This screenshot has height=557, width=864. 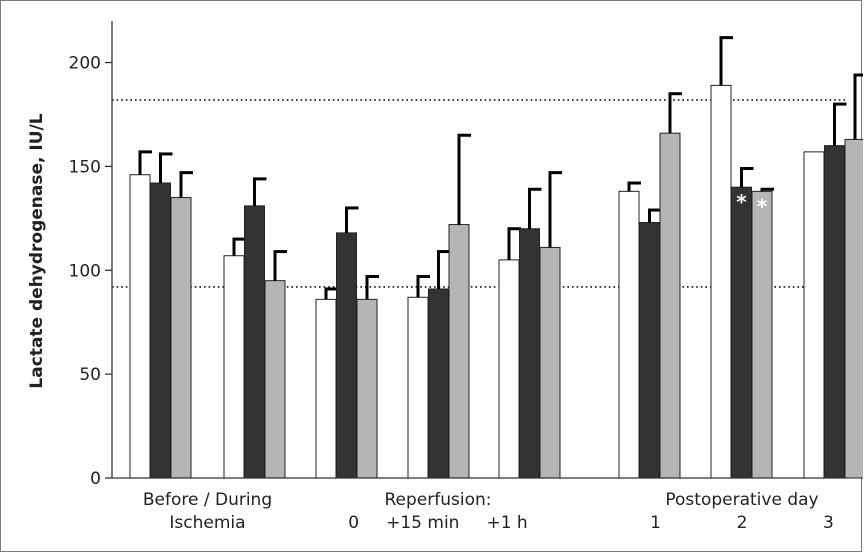 I want to click on y-tick-label: 200, so click(x=85, y=64).